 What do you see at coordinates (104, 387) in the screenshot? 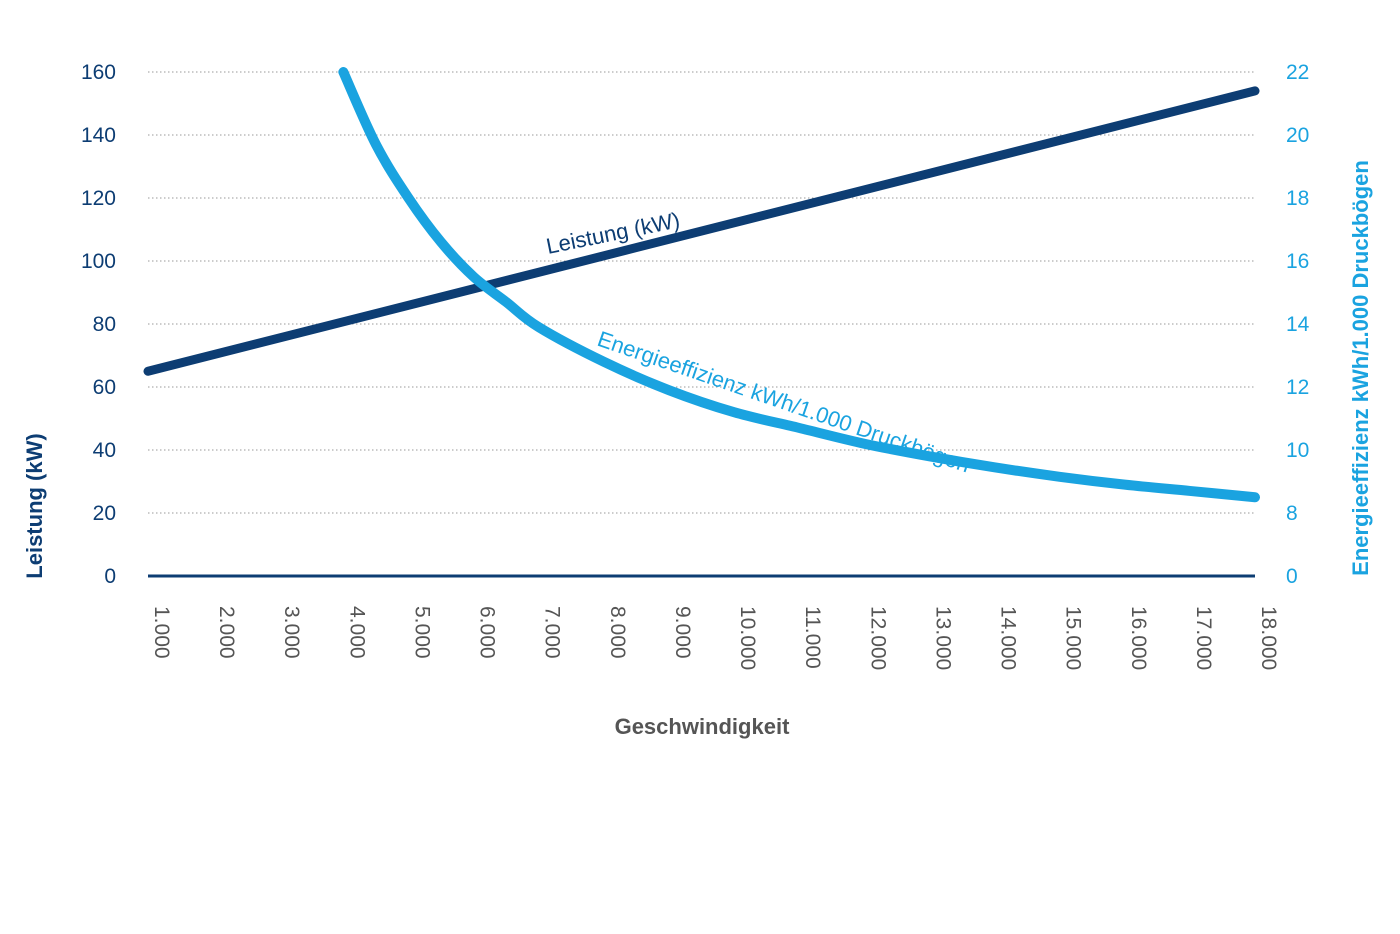
I see `y-left-tick-label: 60` at bounding box center [104, 387].